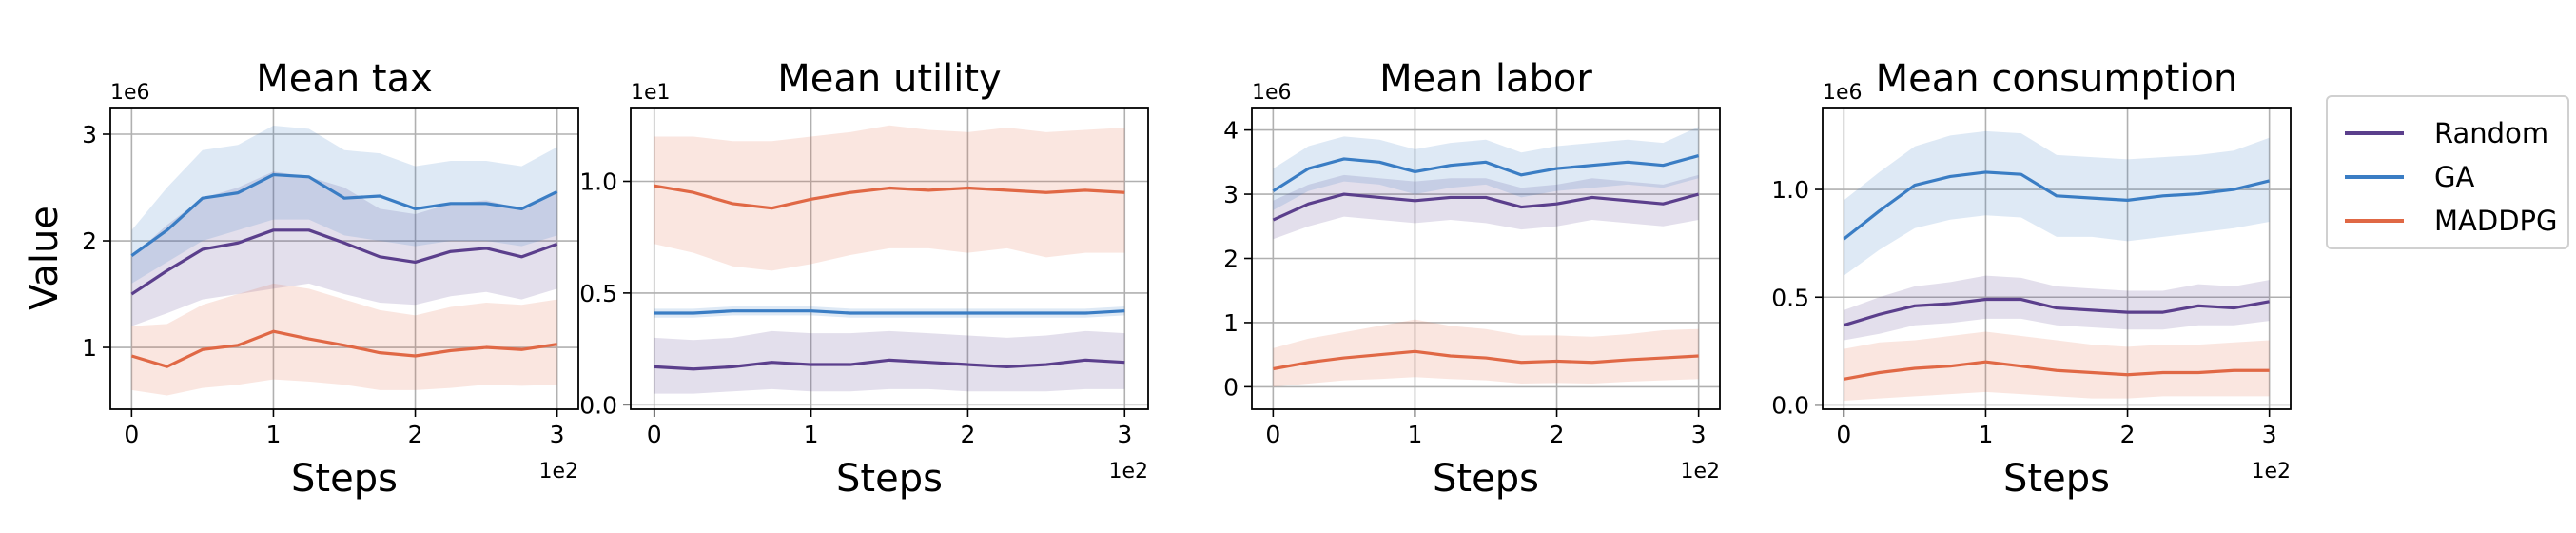 The height and width of the screenshot is (533, 2576). What do you see at coordinates (2057, 79) in the screenshot?
I see `chart-title: Mean consumption` at bounding box center [2057, 79].